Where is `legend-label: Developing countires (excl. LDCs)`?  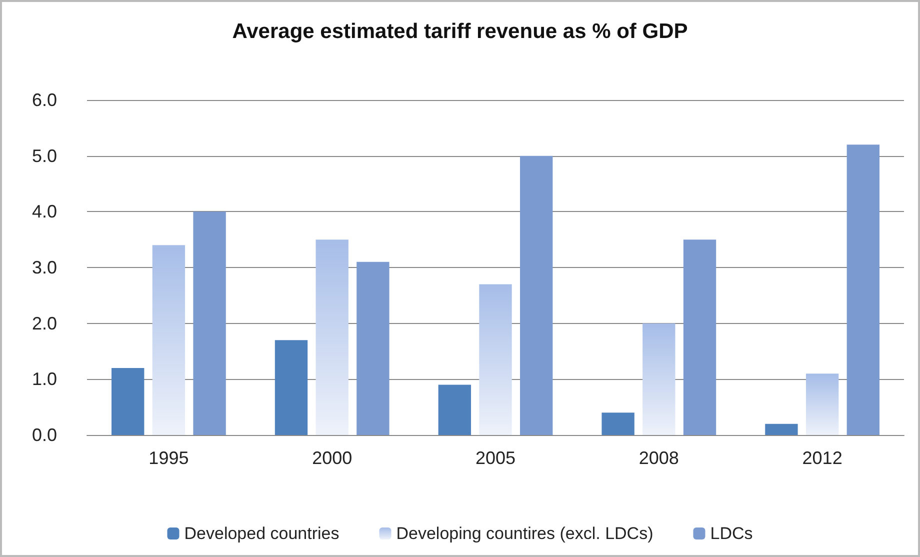
legend-label: Developing countires (excl. LDCs) is located at coordinates (525, 533).